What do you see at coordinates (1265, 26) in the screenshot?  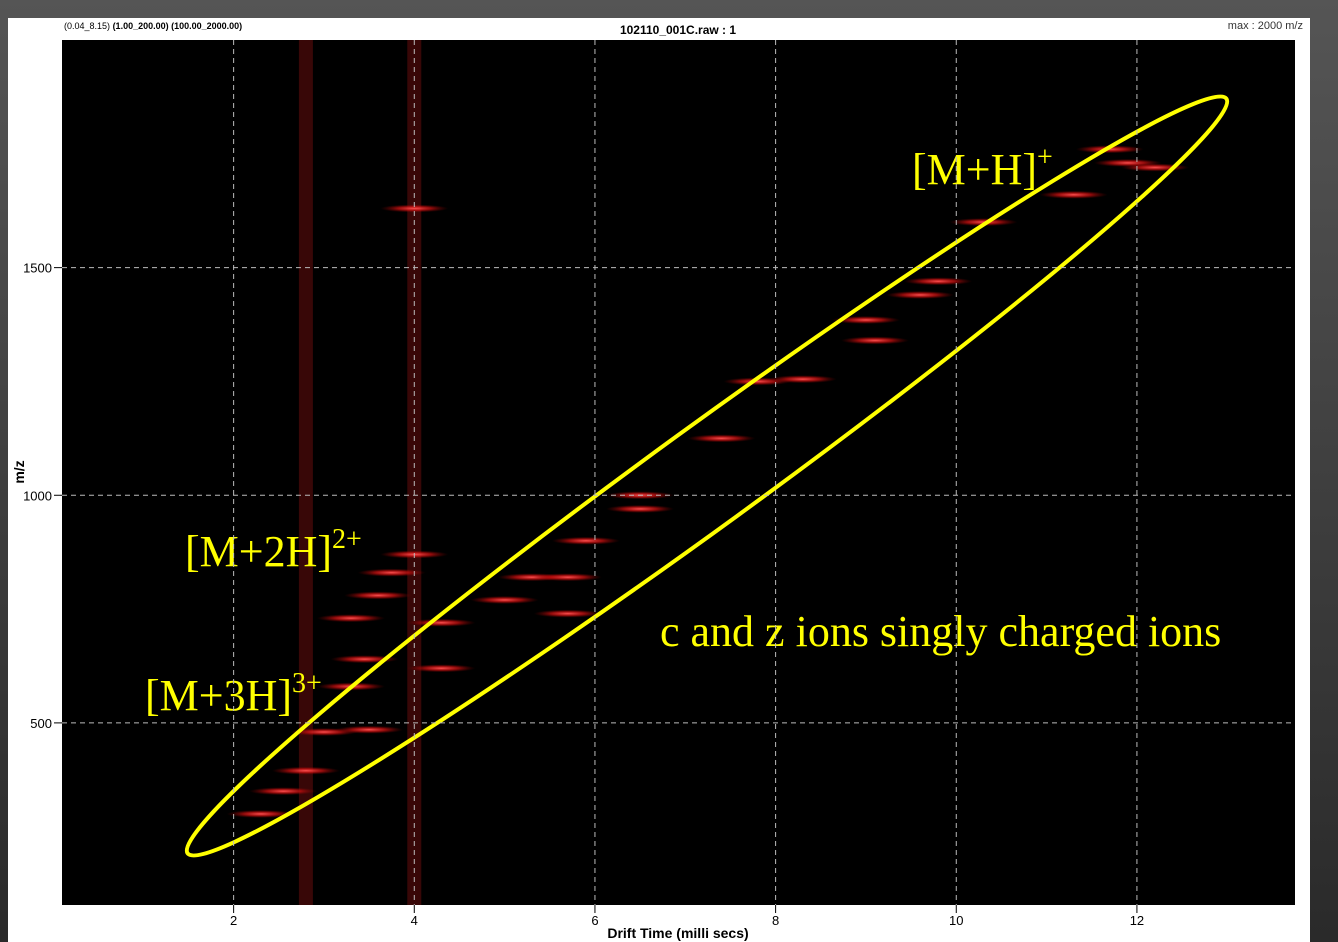 I see `max-note: max : 2000 m/z` at bounding box center [1265, 26].